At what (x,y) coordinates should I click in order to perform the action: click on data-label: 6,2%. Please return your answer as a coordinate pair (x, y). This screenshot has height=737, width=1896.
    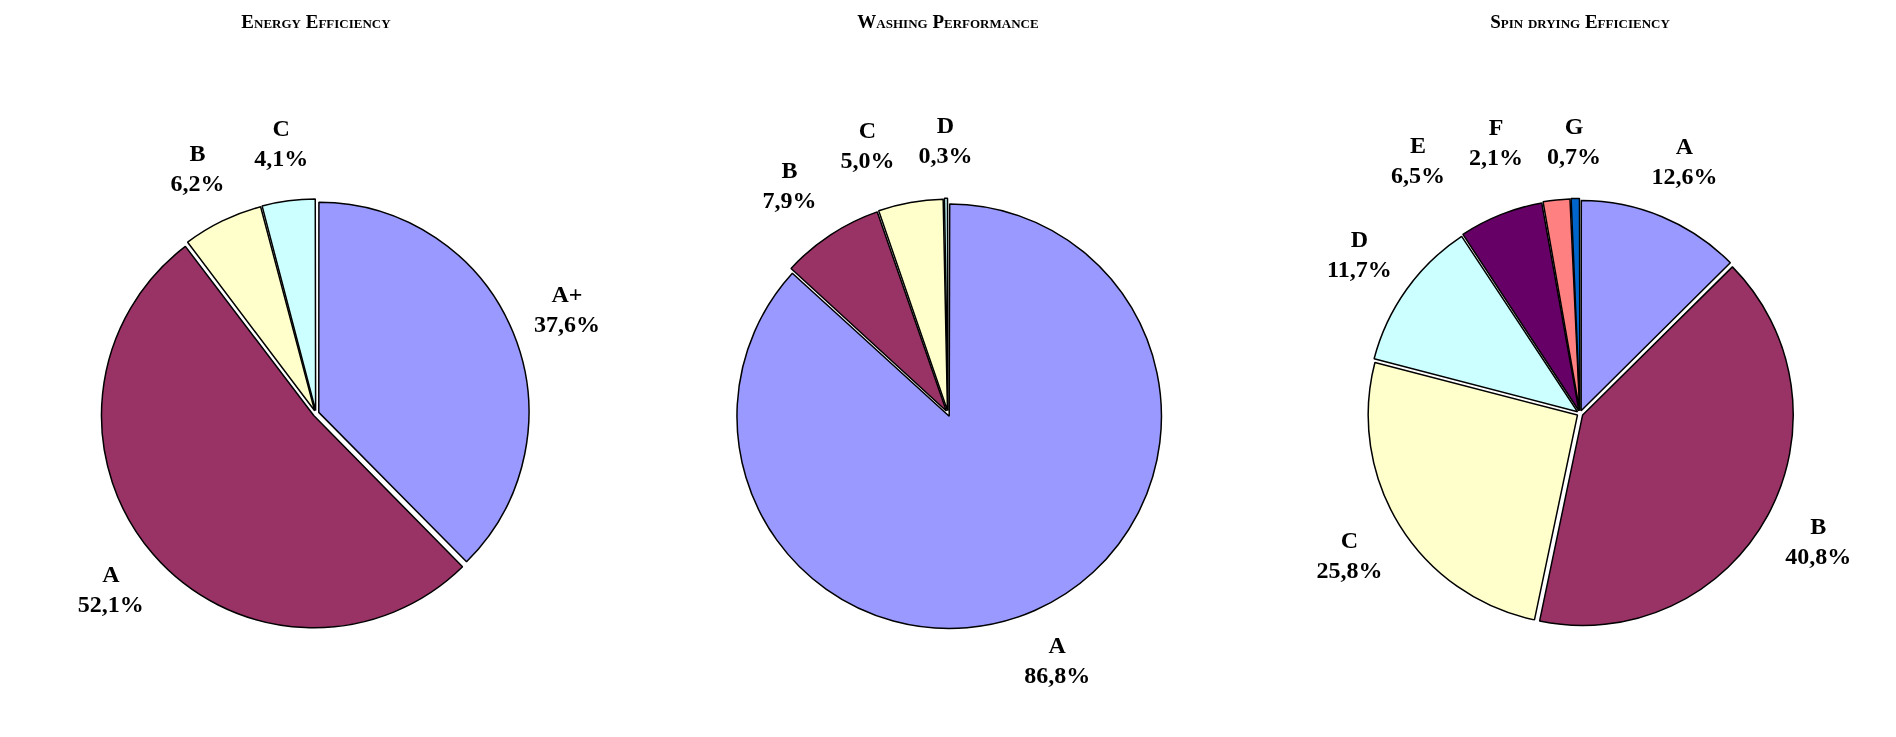
    Looking at the image, I should click on (197, 182).